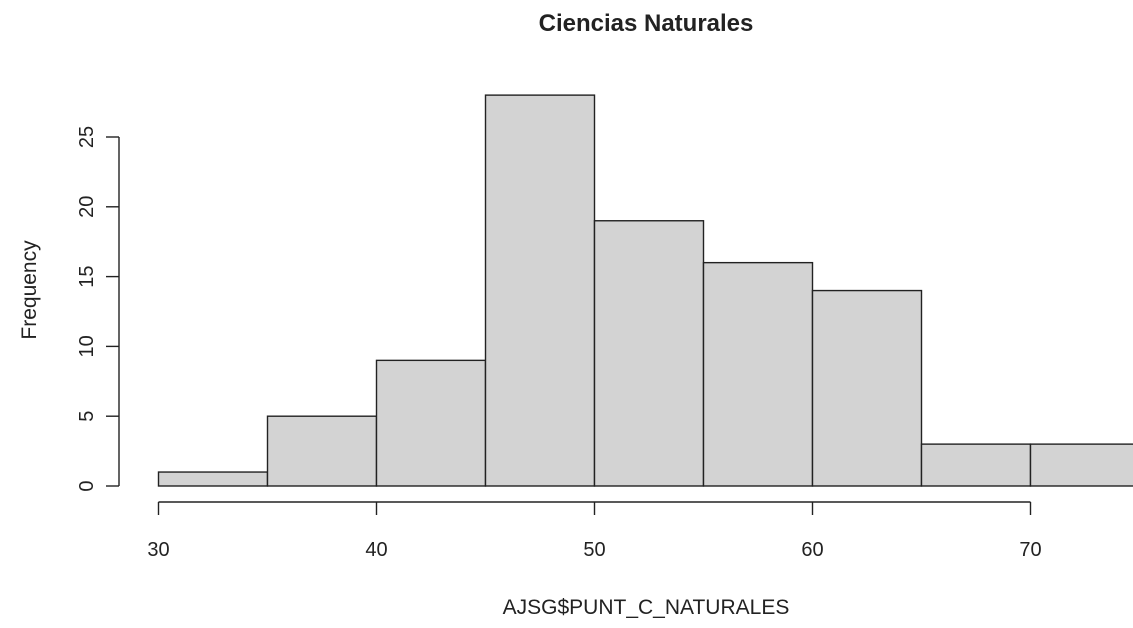  What do you see at coordinates (812, 550) in the screenshot?
I see `x-tick-label-60: 60` at bounding box center [812, 550].